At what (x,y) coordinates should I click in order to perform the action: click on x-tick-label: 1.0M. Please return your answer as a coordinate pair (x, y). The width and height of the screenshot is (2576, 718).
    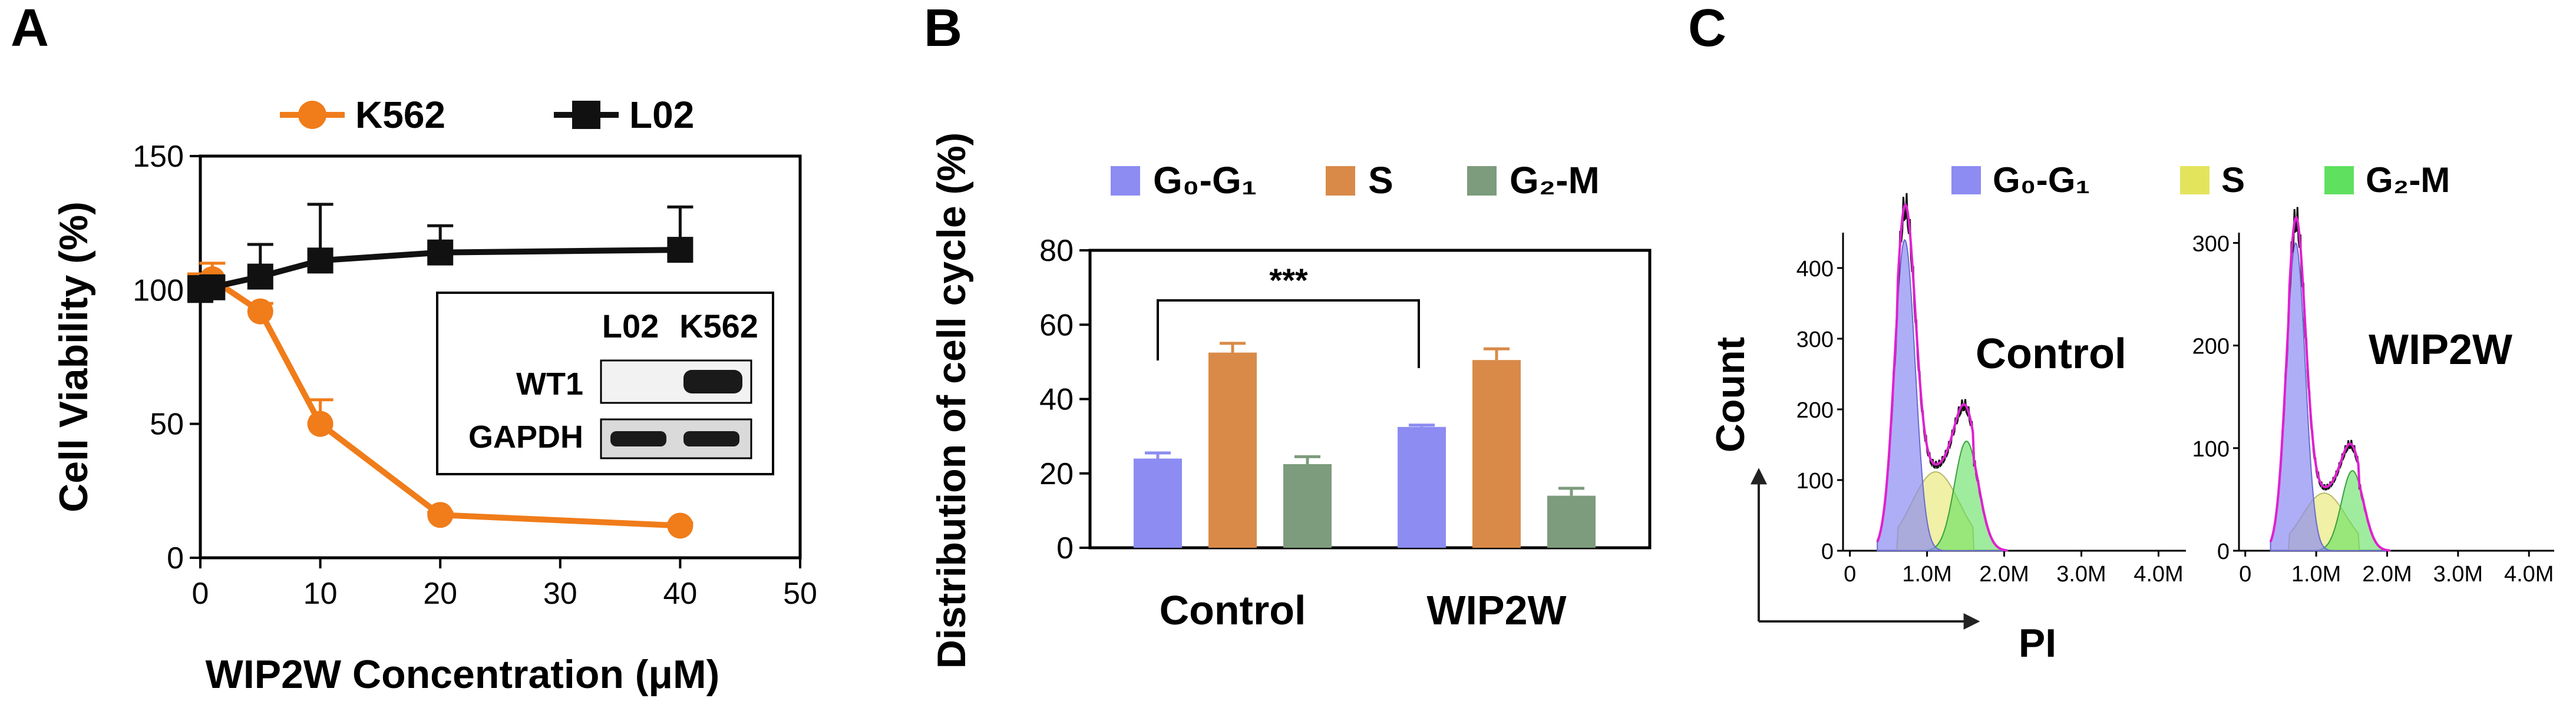
    Looking at the image, I should click on (2316, 574).